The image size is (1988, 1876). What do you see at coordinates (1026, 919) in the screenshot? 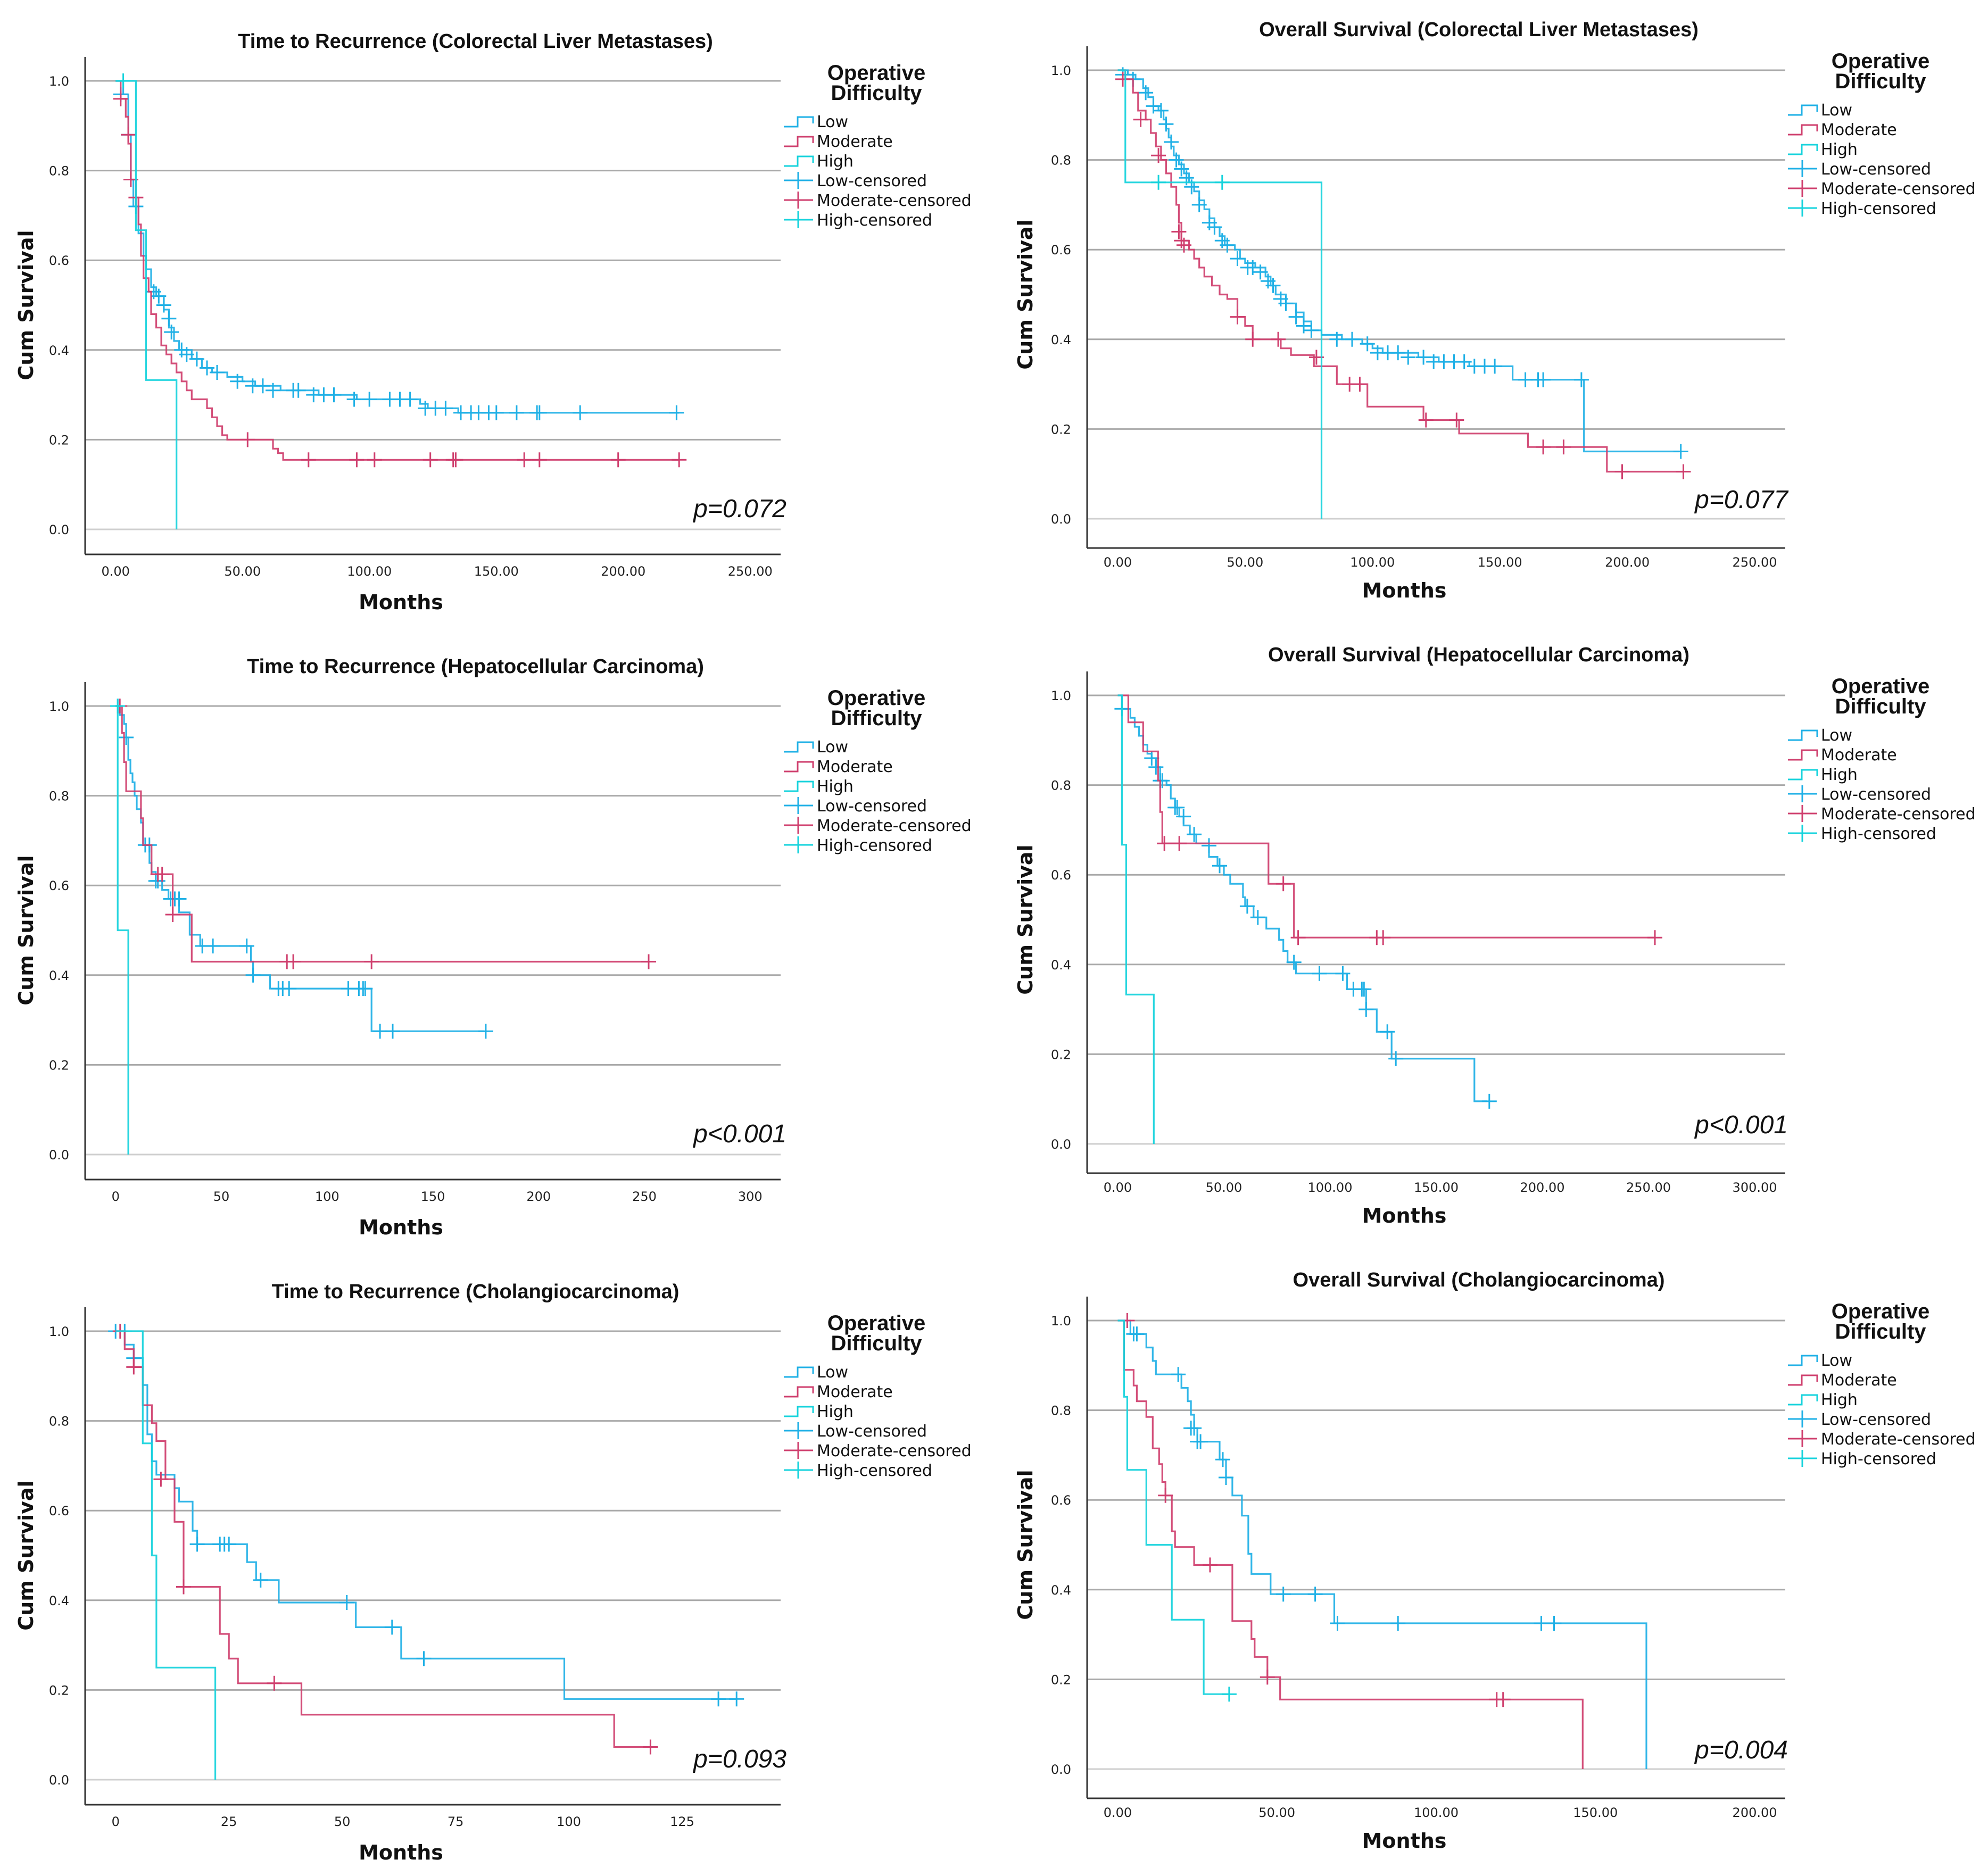
I see `y-axis-label: Cum Survival` at bounding box center [1026, 919].